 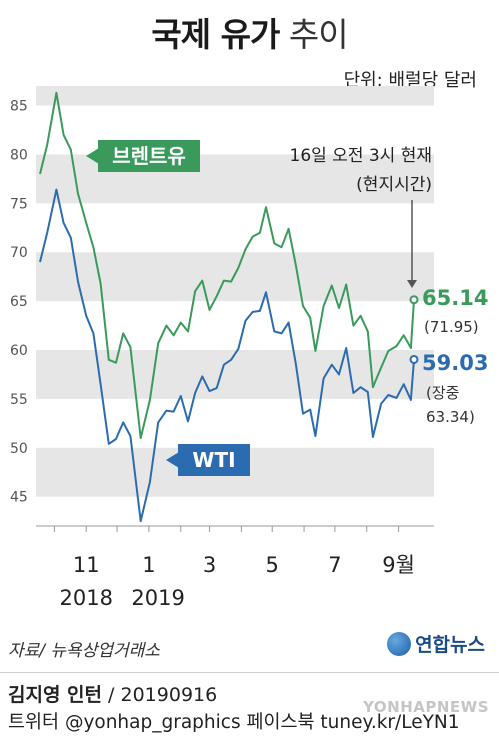 What do you see at coordinates (86, 565) in the screenshot?
I see `x-month-label: 11` at bounding box center [86, 565].